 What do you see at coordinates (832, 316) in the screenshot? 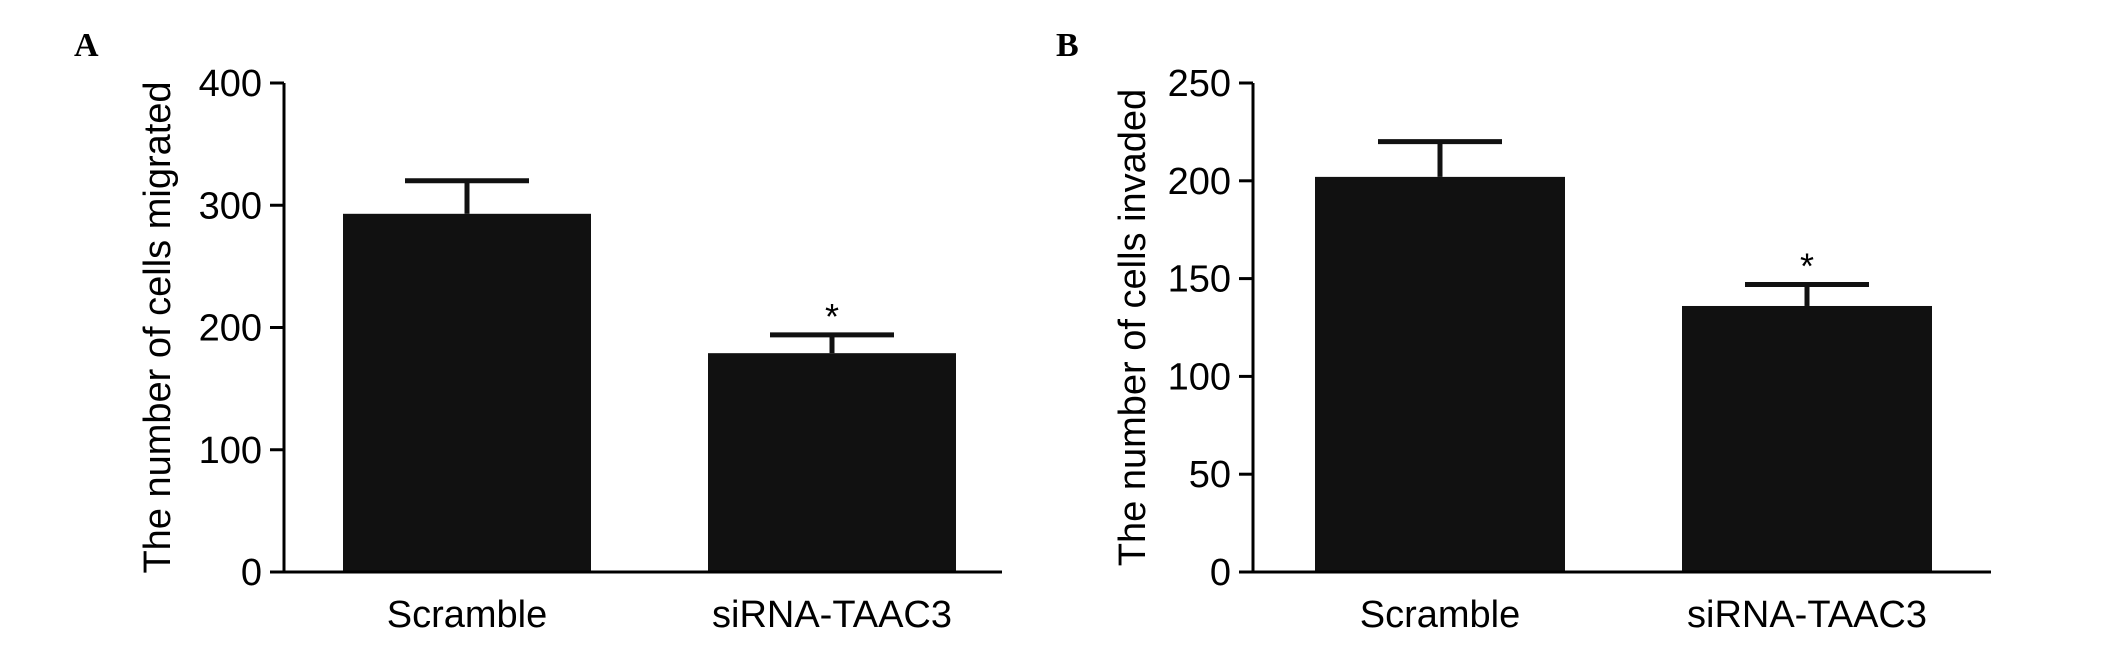
I see `panel-a-significance-marker-2: *` at bounding box center [832, 316].